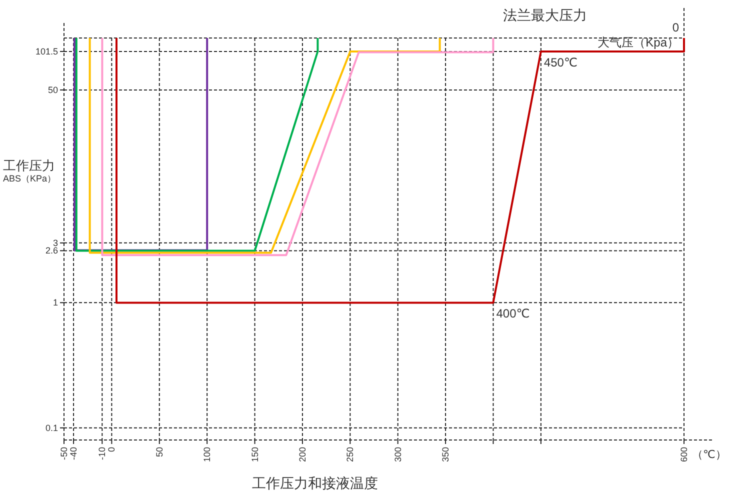 This screenshot has height=500, width=750. Describe the element at coordinates (46, 51) in the screenshot. I see `y-tick-label: 101.5` at that location.